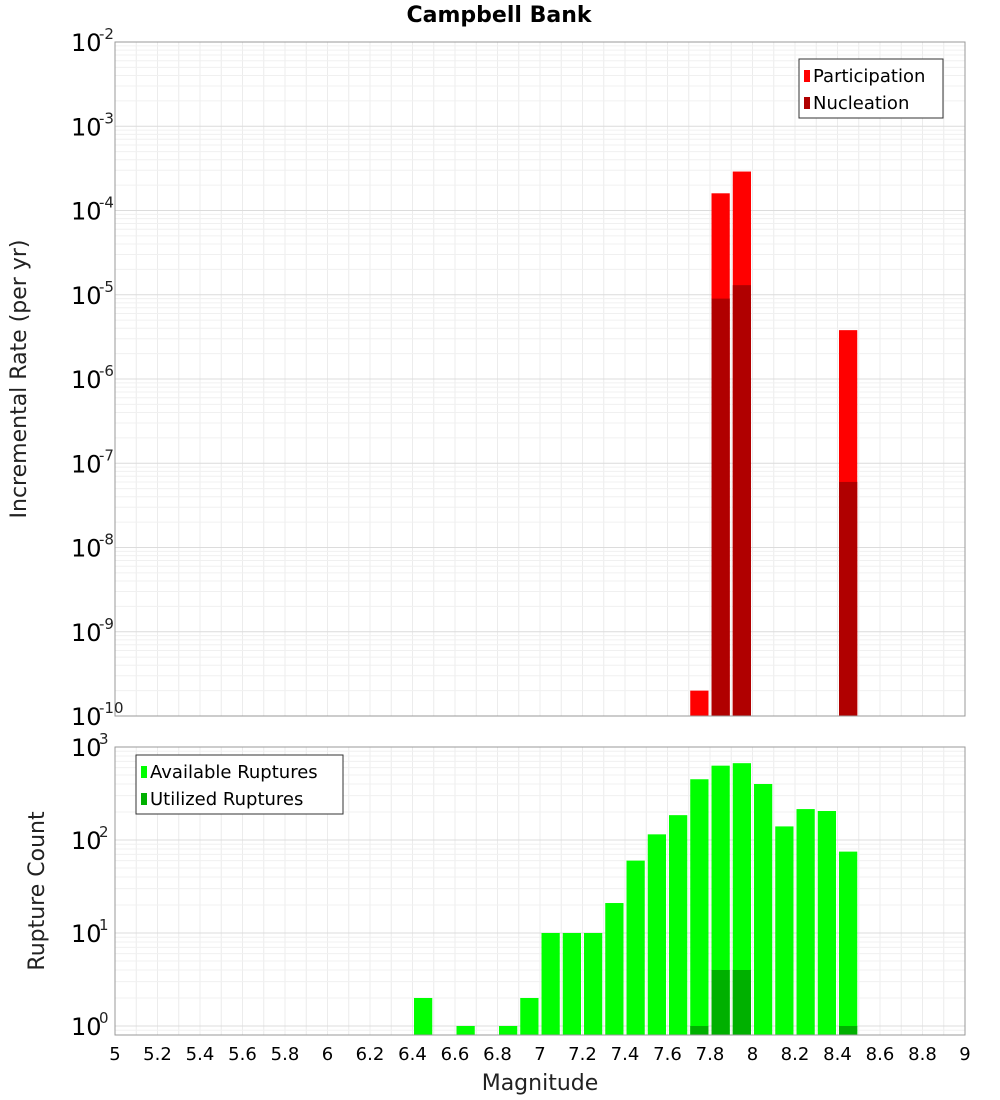  I want to click on x-tick-label: 7.8, so click(710, 1054).